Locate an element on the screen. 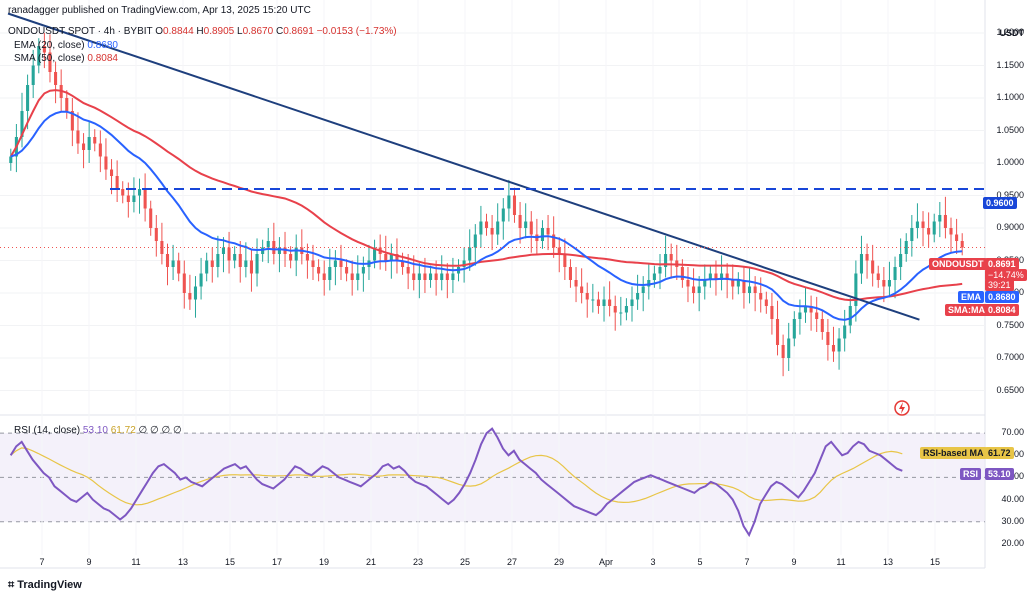 The width and height of the screenshot is (1034, 600). alert-icon is located at coordinates (902, 408).